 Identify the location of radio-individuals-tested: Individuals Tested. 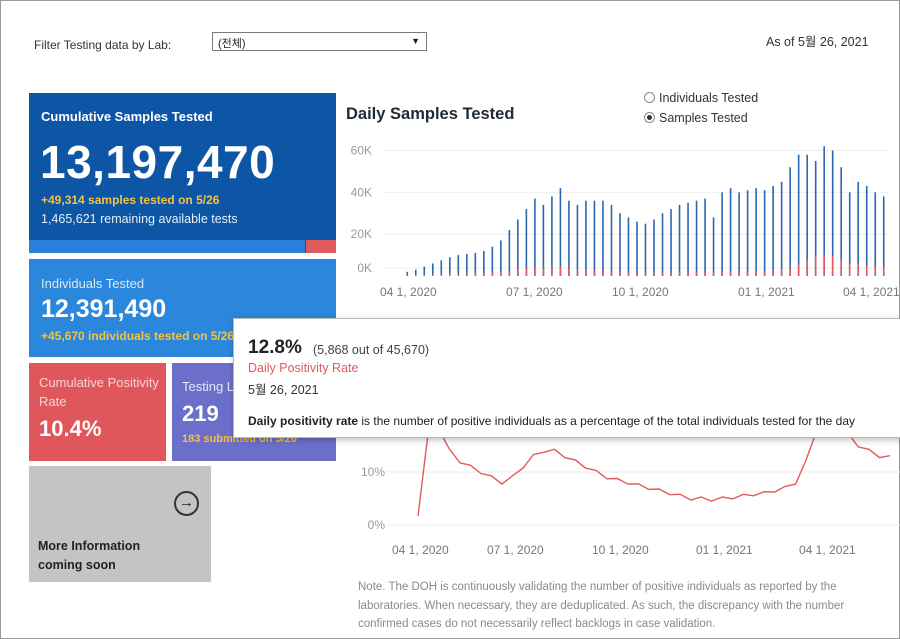
(701, 98).